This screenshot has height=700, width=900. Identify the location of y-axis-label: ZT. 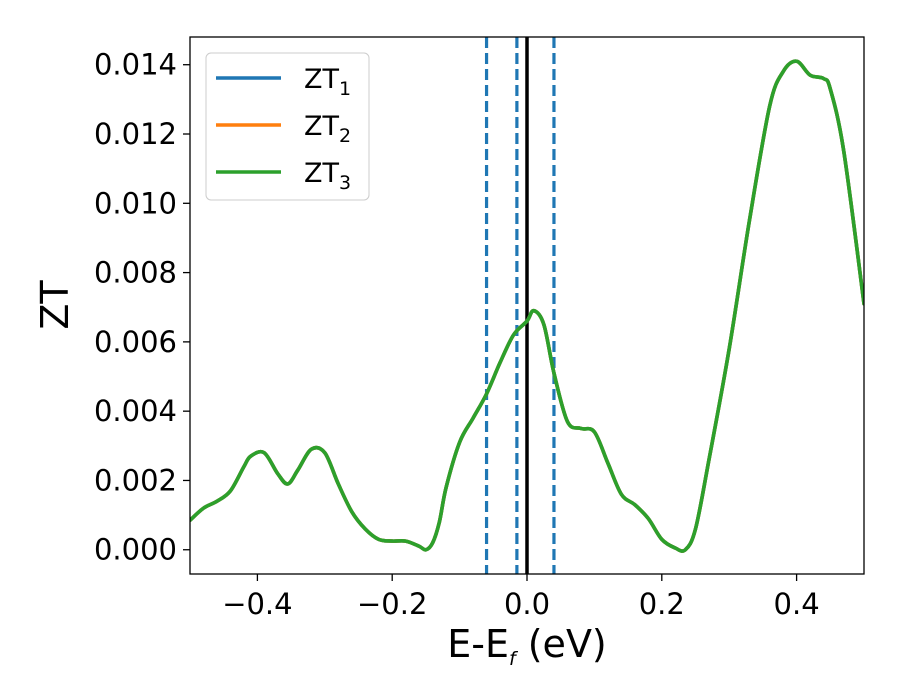
(55, 305).